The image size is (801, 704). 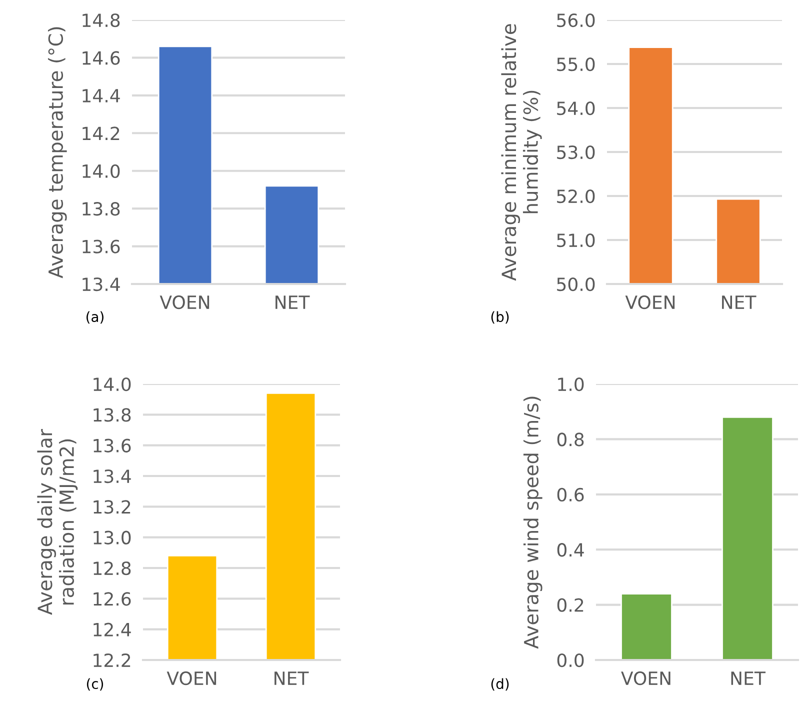 What do you see at coordinates (576, 108) in the screenshot?
I see `y-tick-label: 54.0` at bounding box center [576, 108].